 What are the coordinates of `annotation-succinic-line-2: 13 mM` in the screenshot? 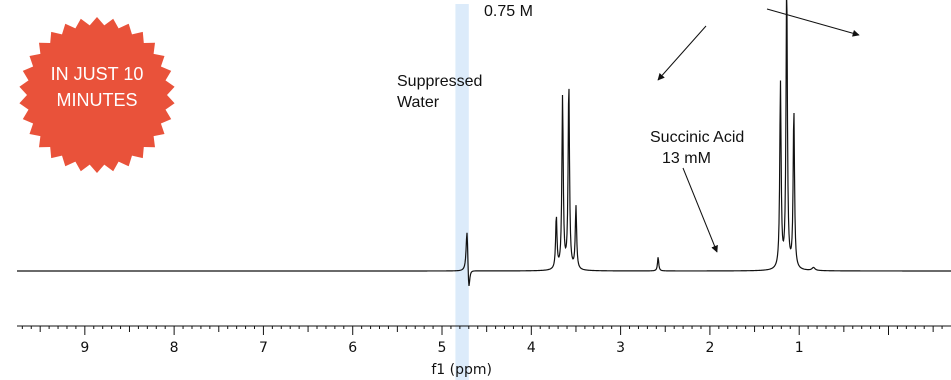 It's located at (686, 158).